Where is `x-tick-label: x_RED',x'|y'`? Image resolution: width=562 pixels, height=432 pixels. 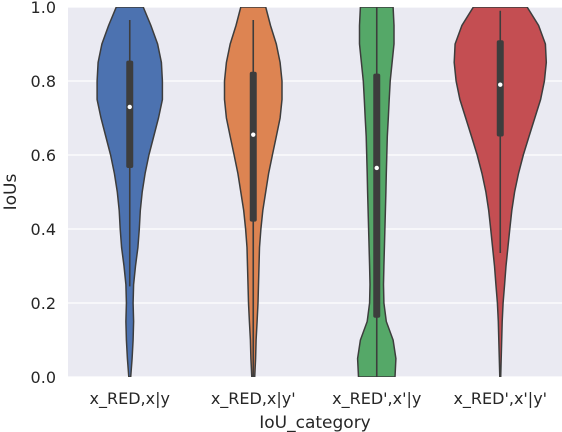 x-tick-label: x_RED',x'|y' is located at coordinates (500, 399).